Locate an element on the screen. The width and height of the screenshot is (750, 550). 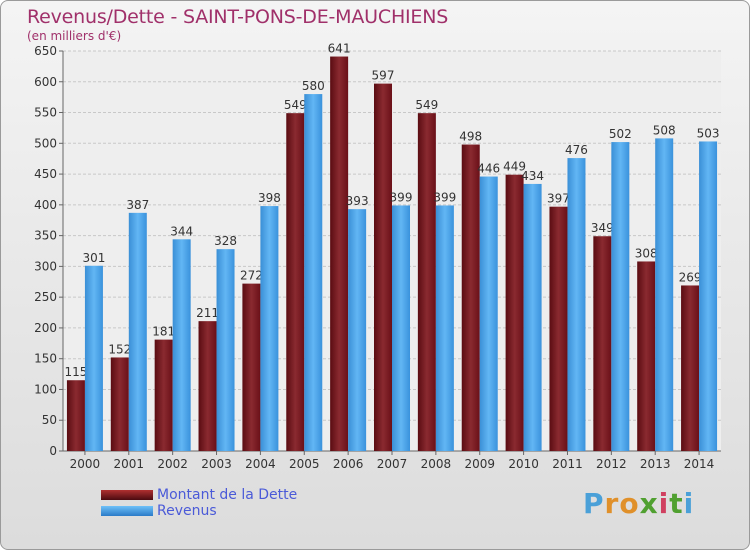
data-label-revenus: 328 is located at coordinates (225, 241).